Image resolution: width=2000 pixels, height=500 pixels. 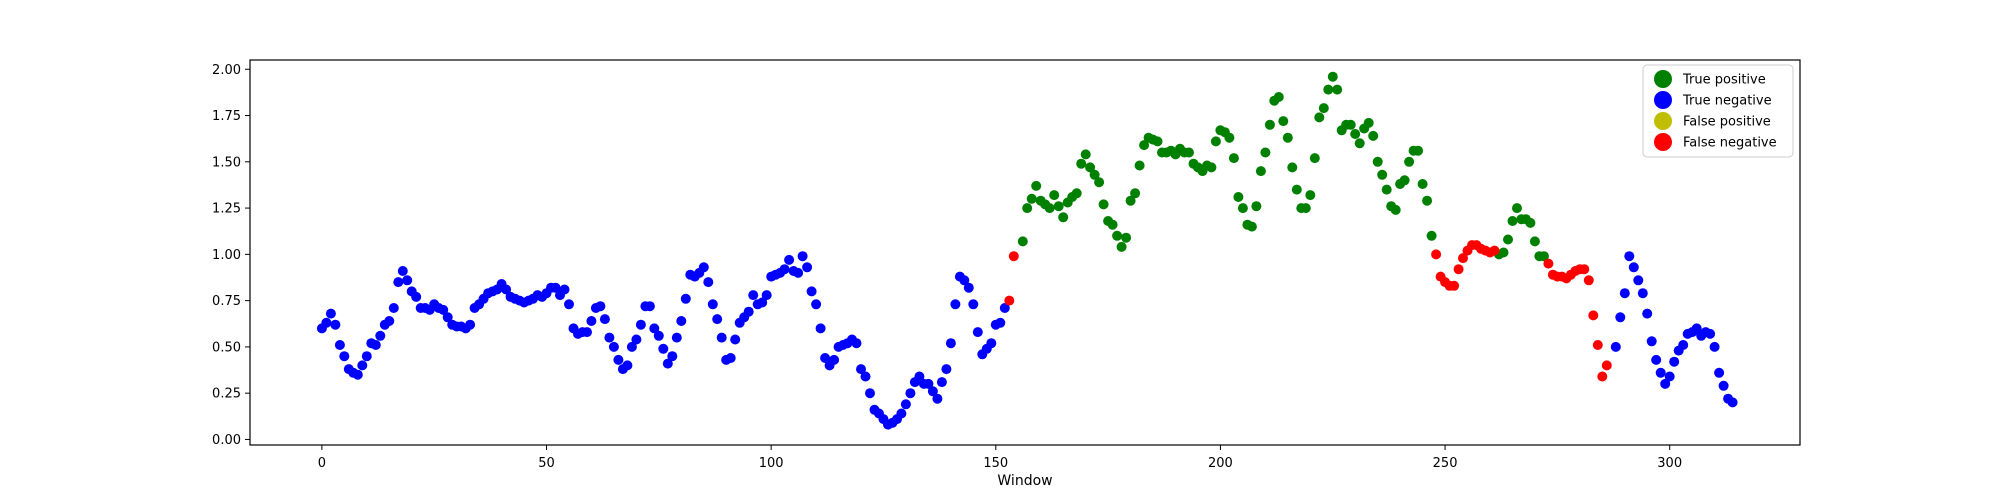 I want to click on legend-label-true-negative: True negative, so click(x=1727, y=101).